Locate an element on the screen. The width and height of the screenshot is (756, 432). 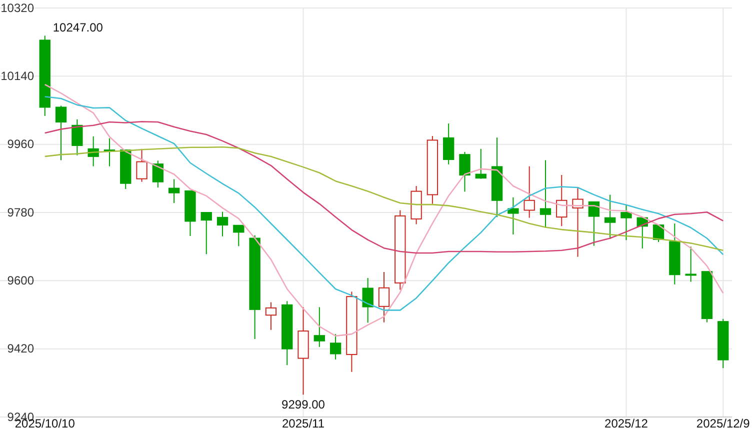
x-tick-label: 2025/12 is located at coordinates (626, 423).